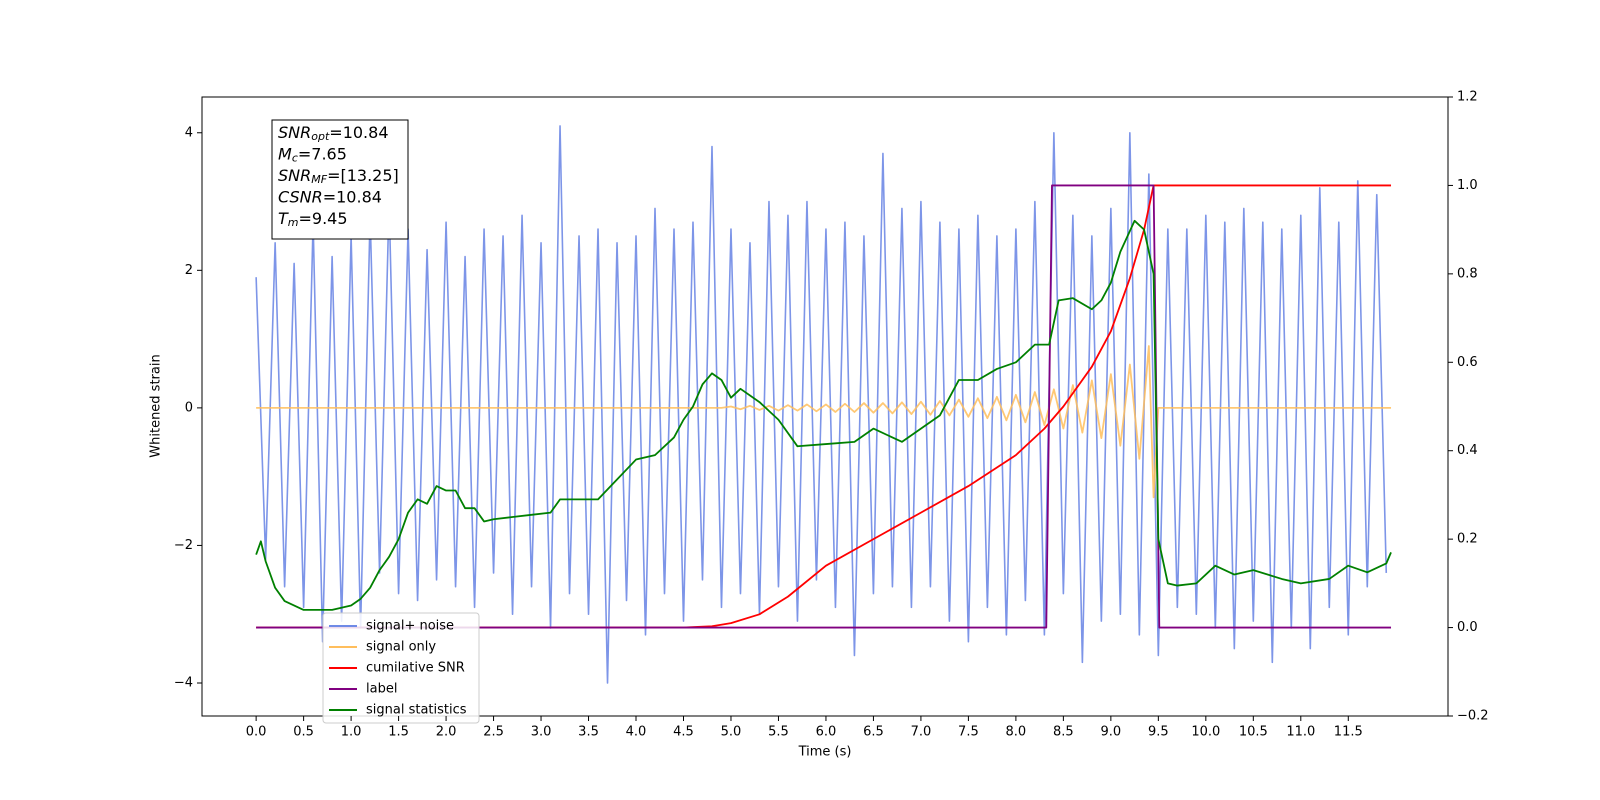 The width and height of the screenshot is (1600, 800). What do you see at coordinates (183, 682) in the screenshot?
I see `y-tick-label: −4` at bounding box center [183, 682].